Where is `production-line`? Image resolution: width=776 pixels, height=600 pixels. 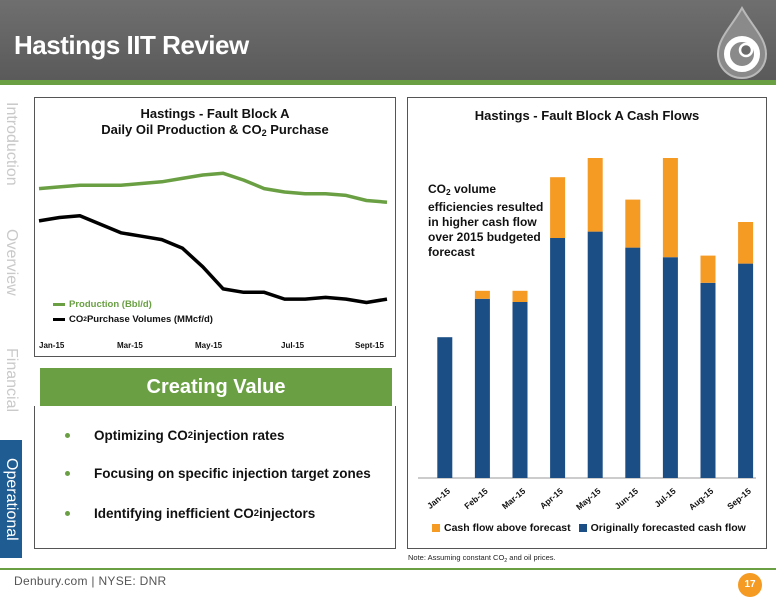
production-line is located at coordinates (213, 187).